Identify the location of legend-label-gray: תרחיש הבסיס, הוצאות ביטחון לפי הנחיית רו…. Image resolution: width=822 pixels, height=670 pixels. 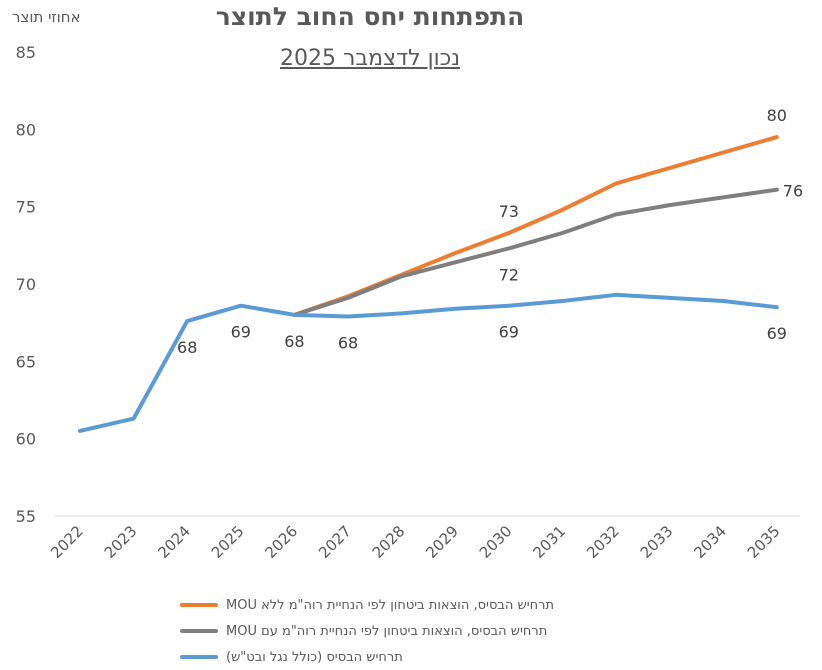
(387, 631).